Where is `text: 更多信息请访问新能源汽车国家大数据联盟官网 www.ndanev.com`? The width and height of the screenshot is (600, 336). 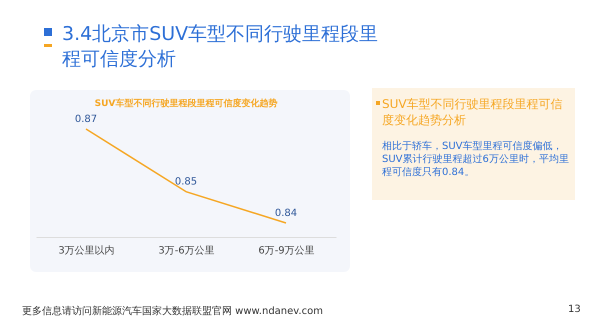
text: 更多信息请访问新能源汽车国家大数据联盟官网 www.ndanev.com is located at coordinates (172, 311).